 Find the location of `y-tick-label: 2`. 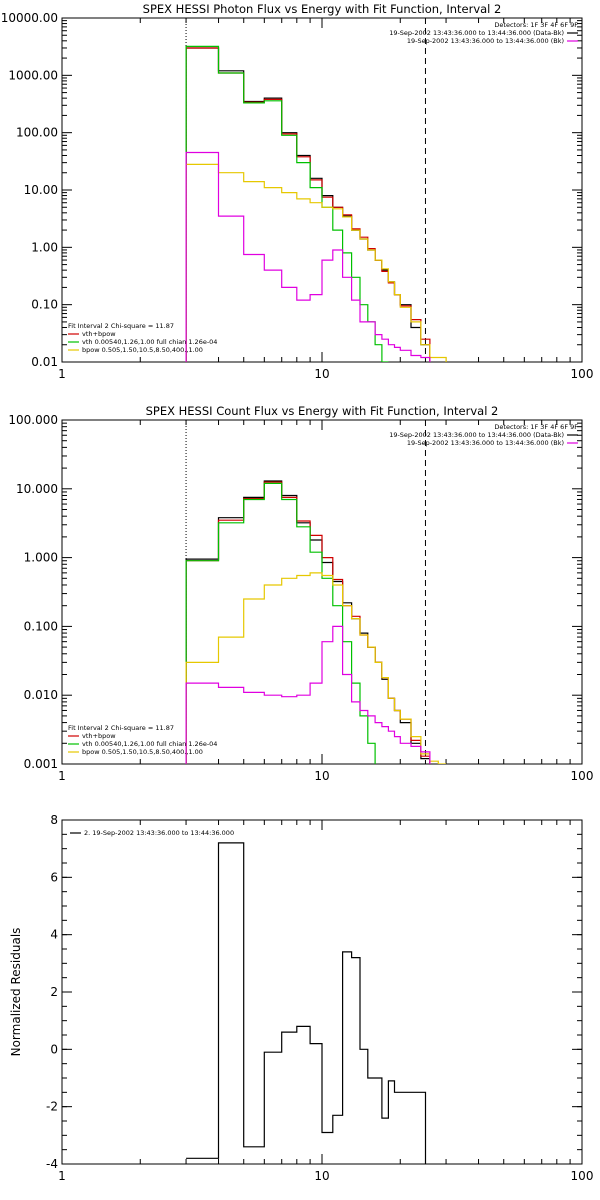

y-tick-label: 2 is located at coordinates (54, 992).